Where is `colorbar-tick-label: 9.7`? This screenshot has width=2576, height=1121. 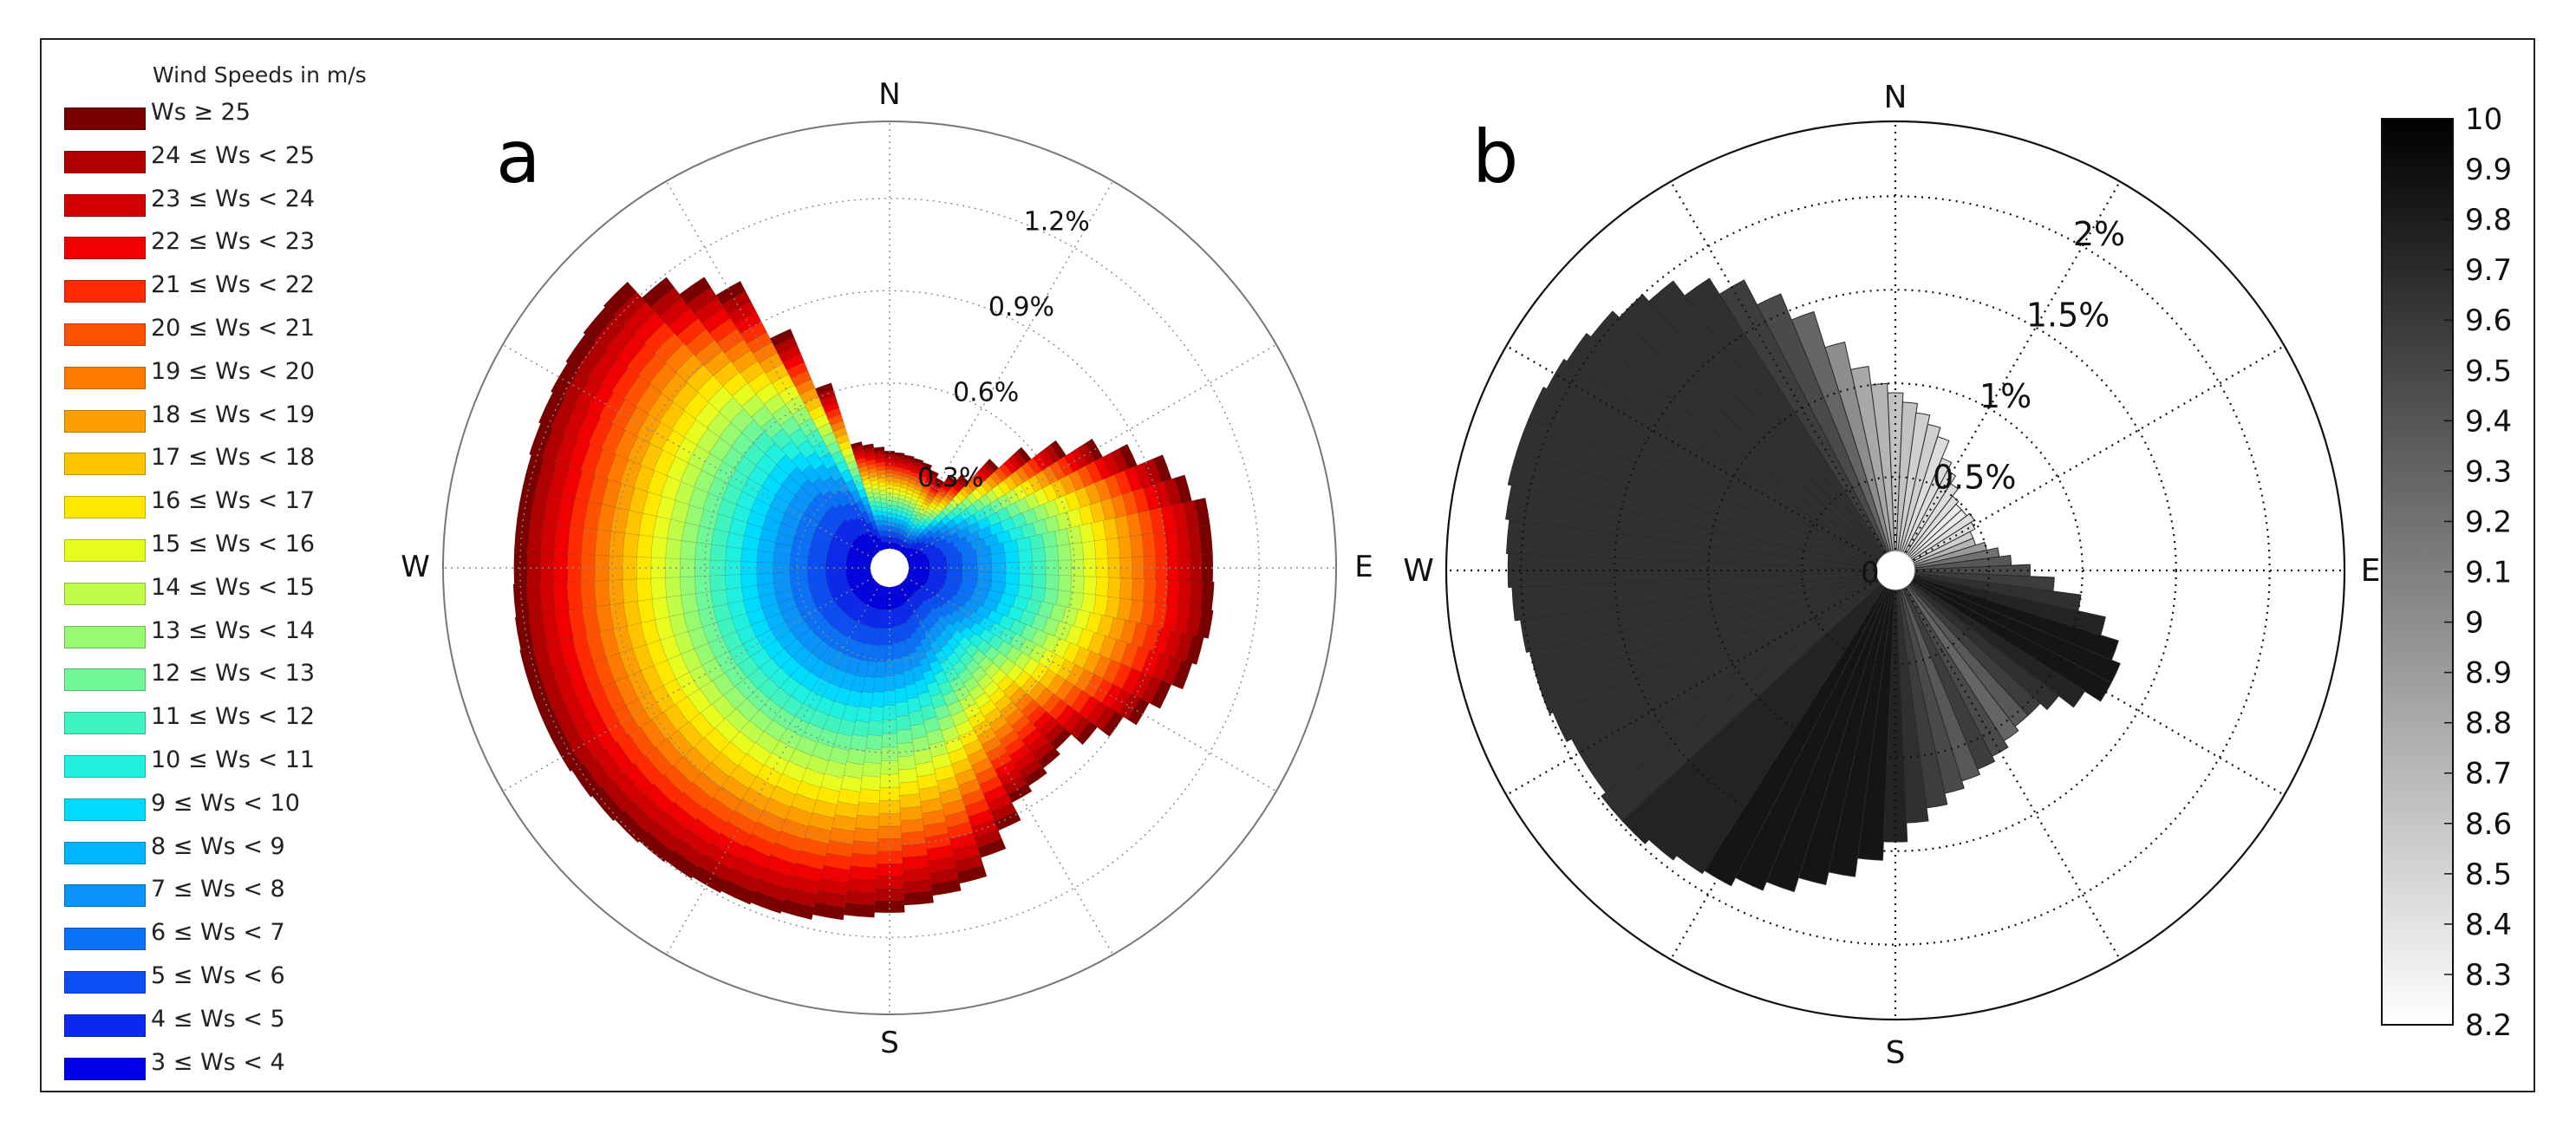 colorbar-tick-label: 9.7 is located at coordinates (2489, 270).